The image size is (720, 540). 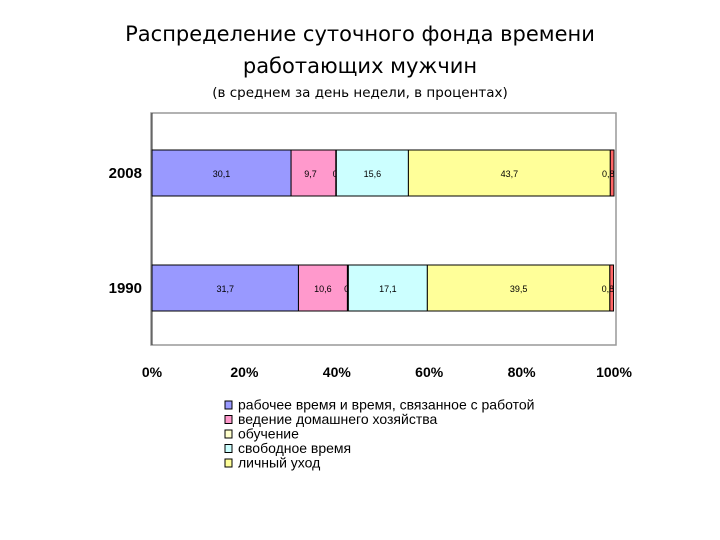 I want to click on x-tick-label: 40%, so click(x=337, y=372).